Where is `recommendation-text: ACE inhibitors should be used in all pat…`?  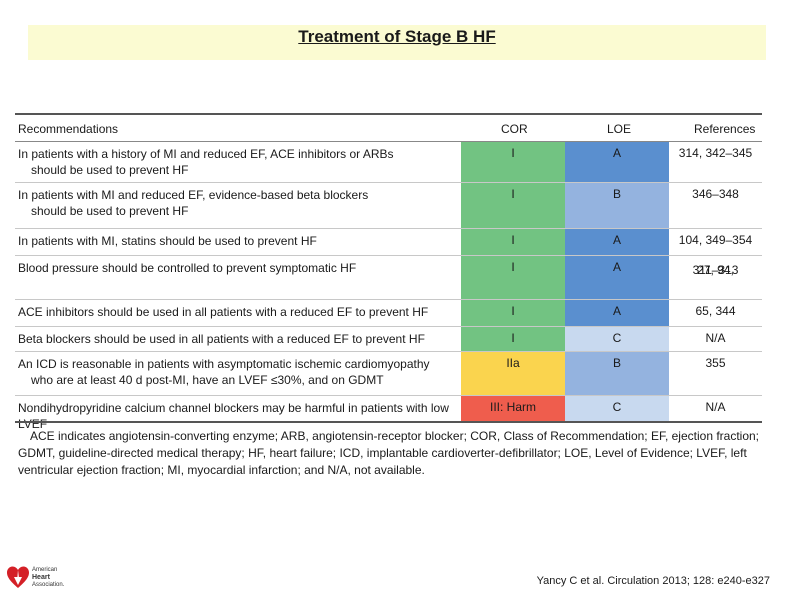
recommendation-text: ACE inhibitors should be used in all pat… is located at coordinates (238, 312).